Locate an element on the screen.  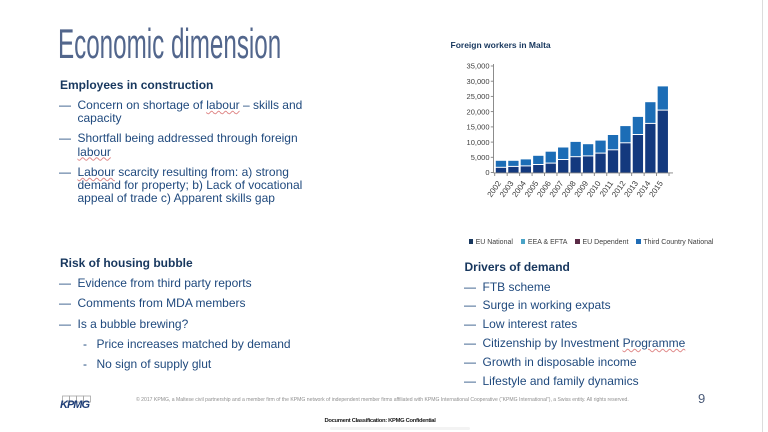
svg-text: 0 is located at coordinates (487, 172).